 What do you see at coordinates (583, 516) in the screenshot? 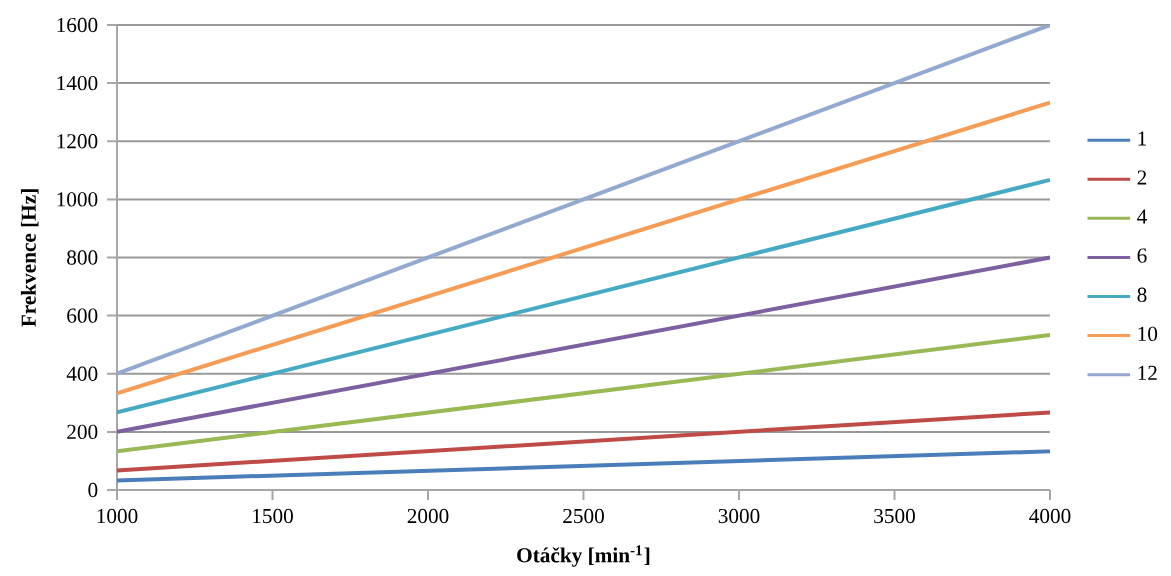
I see `x-tick-label: 2500` at bounding box center [583, 516].